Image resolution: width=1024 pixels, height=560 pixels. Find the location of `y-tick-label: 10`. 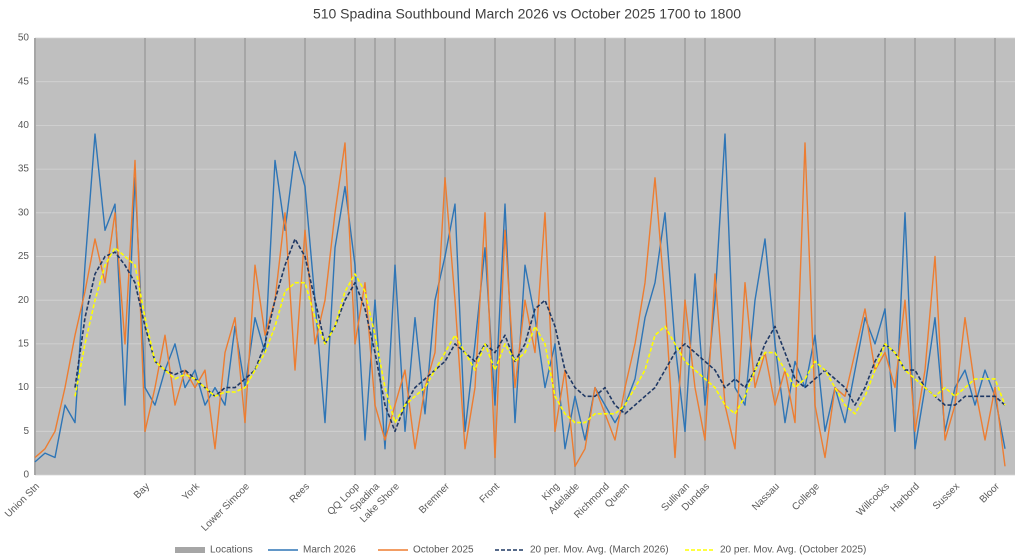

y-tick-label: 10 is located at coordinates (24, 387).